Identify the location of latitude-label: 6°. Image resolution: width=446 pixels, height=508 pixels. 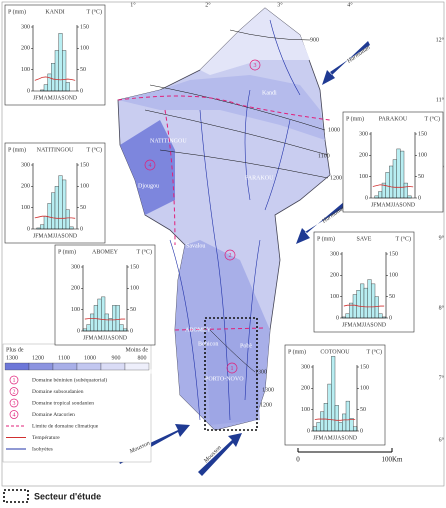
(442, 439).